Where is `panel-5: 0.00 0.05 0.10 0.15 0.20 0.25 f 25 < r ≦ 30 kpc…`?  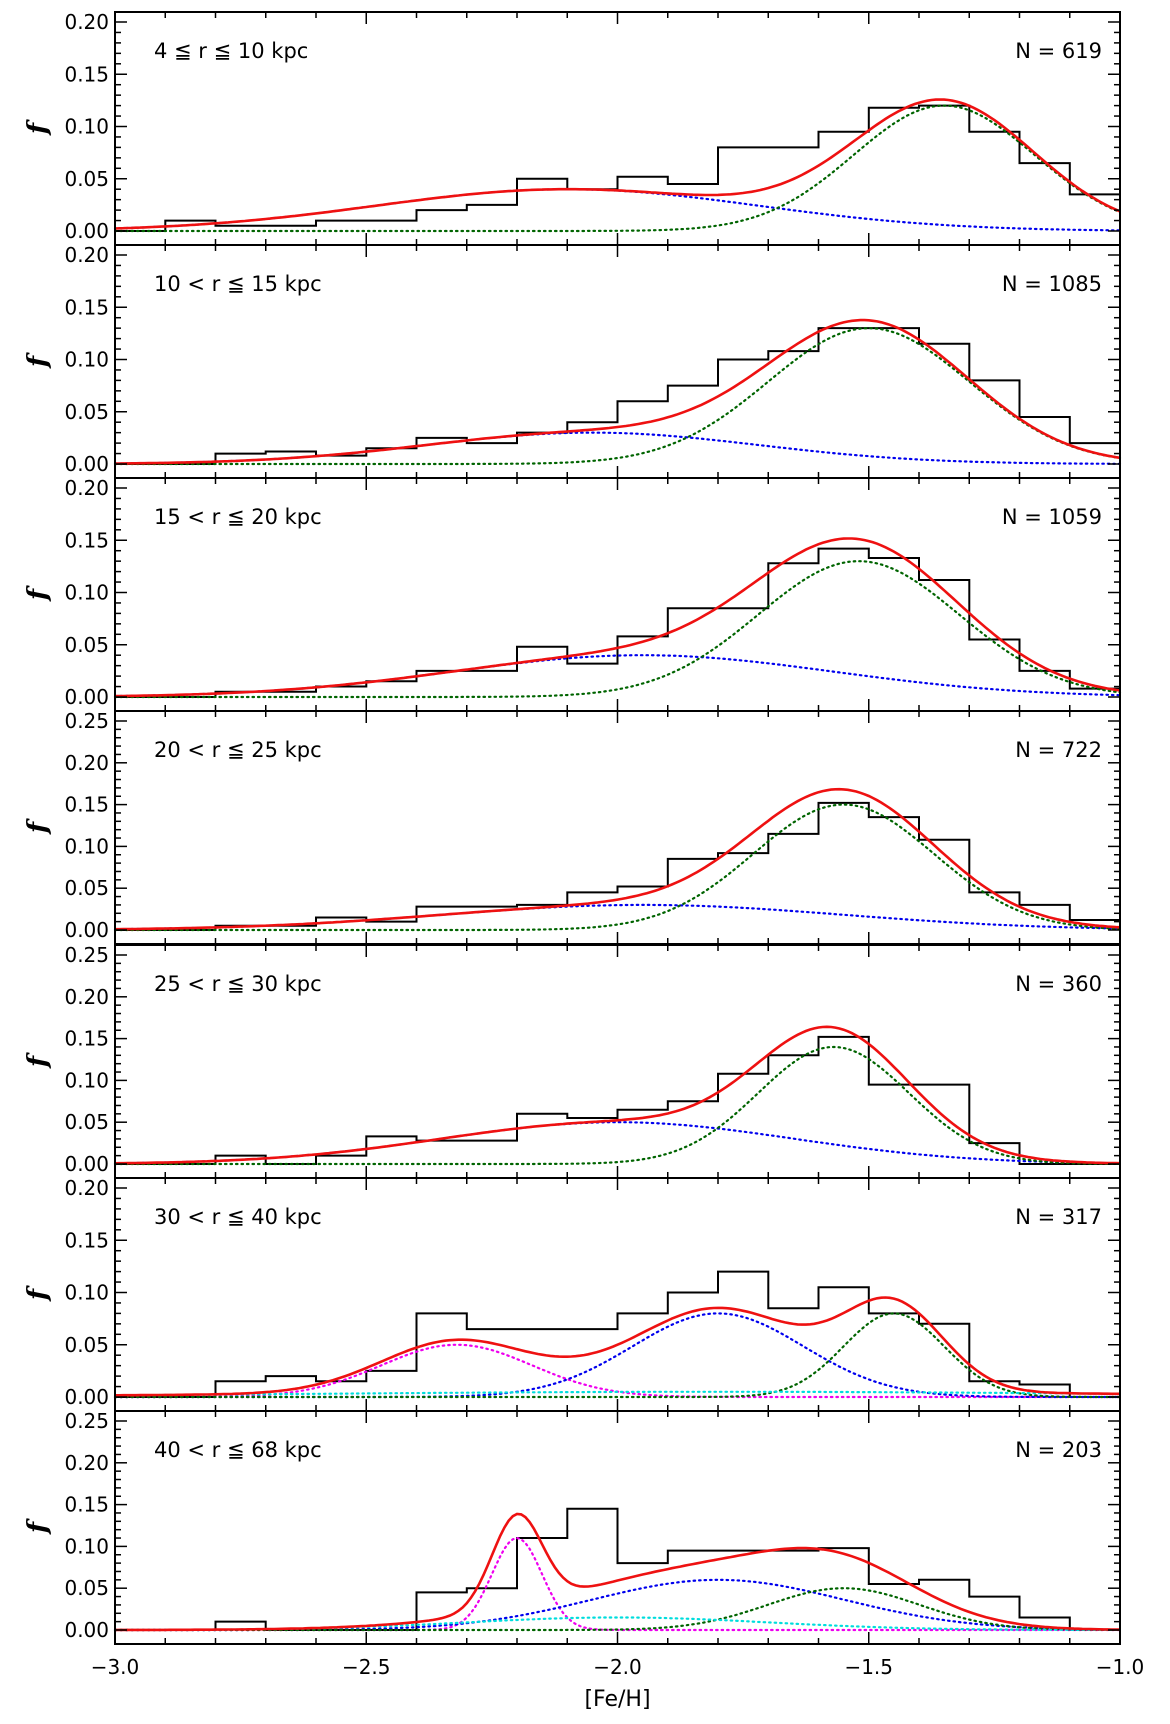 panel-5: 0.00 0.05 0.10 0.15 0.20 0.25 f 25 < r ≦ 30 kpc… is located at coordinates (572, 1061).